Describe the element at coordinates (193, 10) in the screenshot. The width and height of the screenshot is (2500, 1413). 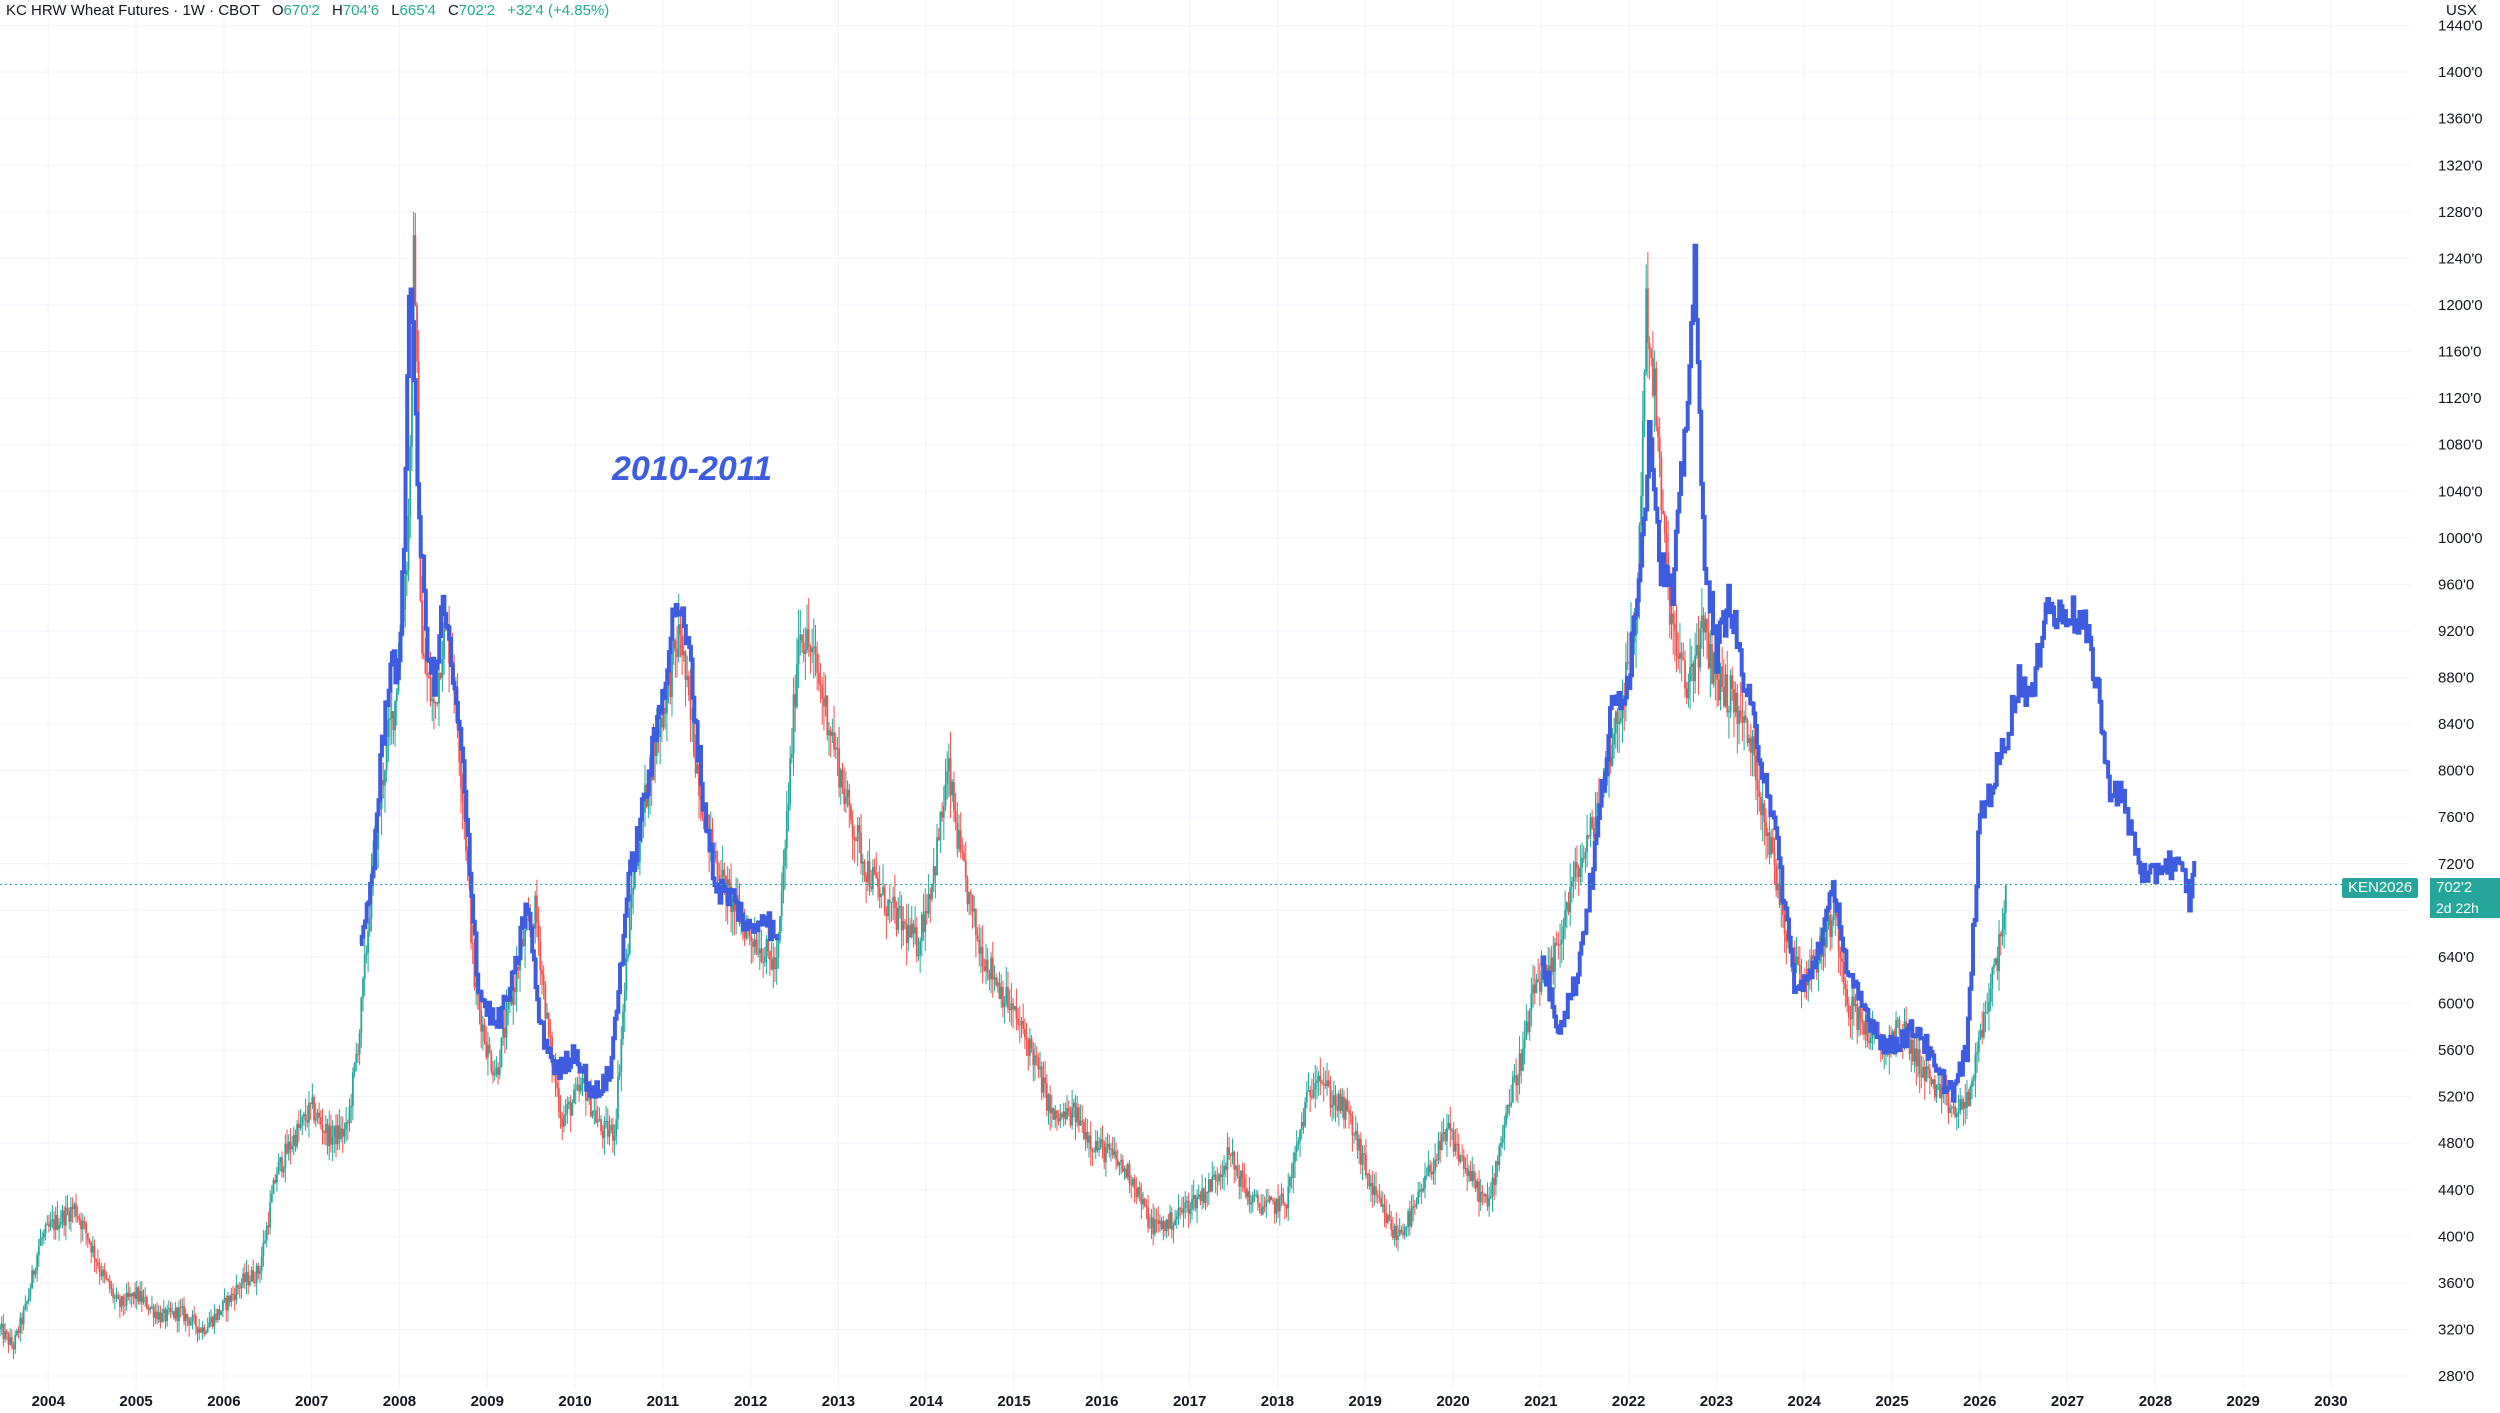
I see `interval-label: 1W` at that location.